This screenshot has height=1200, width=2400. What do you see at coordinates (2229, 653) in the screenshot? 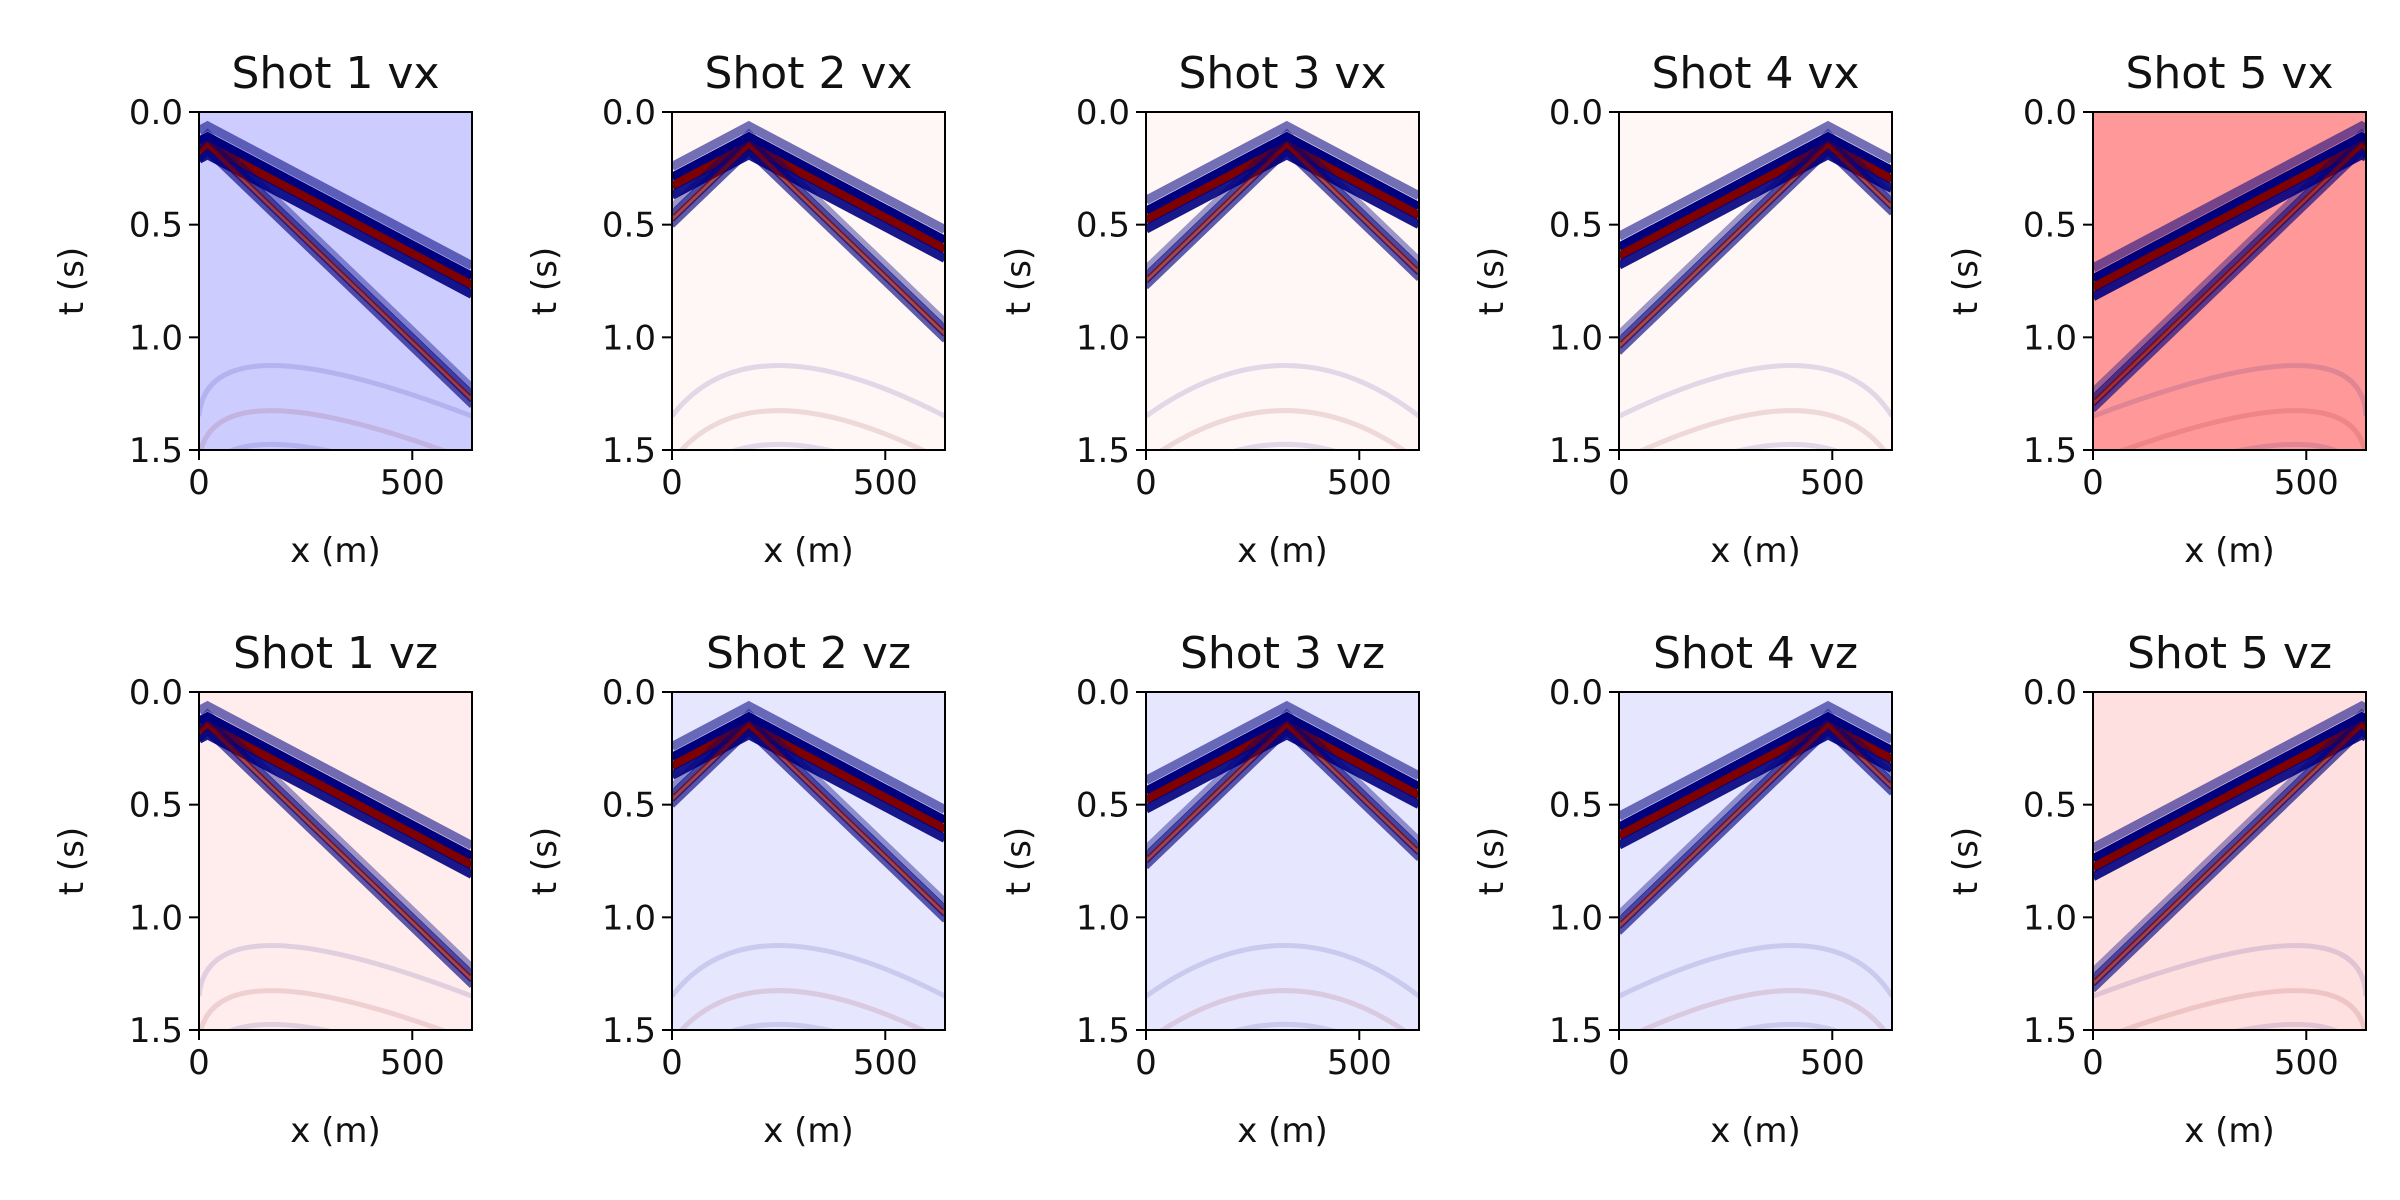
I see `subplot-title: Shot 5 vz` at bounding box center [2229, 653].